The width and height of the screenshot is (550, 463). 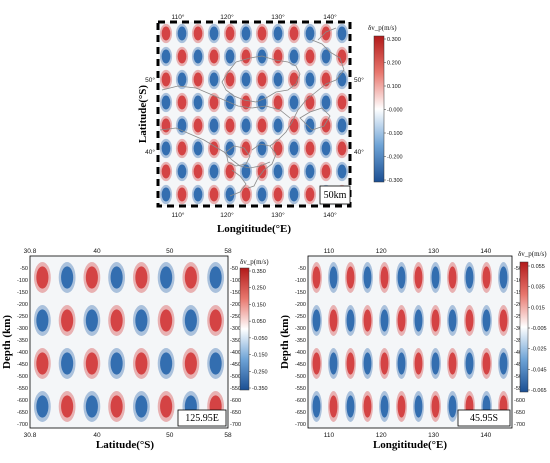 I want to click on lon-section-right-tick: -500, so click(x=519, y=377).